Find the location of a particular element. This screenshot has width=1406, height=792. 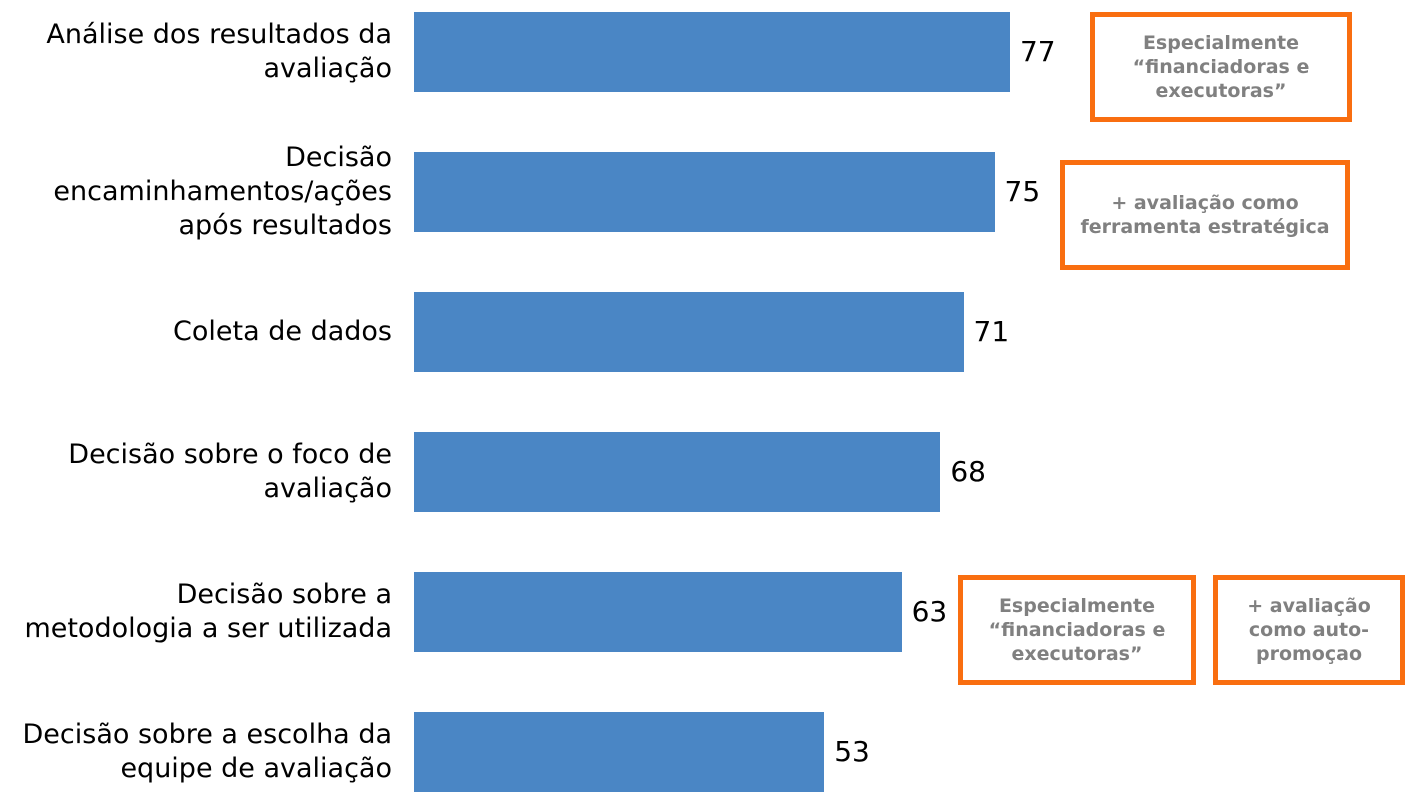

value-label: 75 is located at coordinates (1022, 191).